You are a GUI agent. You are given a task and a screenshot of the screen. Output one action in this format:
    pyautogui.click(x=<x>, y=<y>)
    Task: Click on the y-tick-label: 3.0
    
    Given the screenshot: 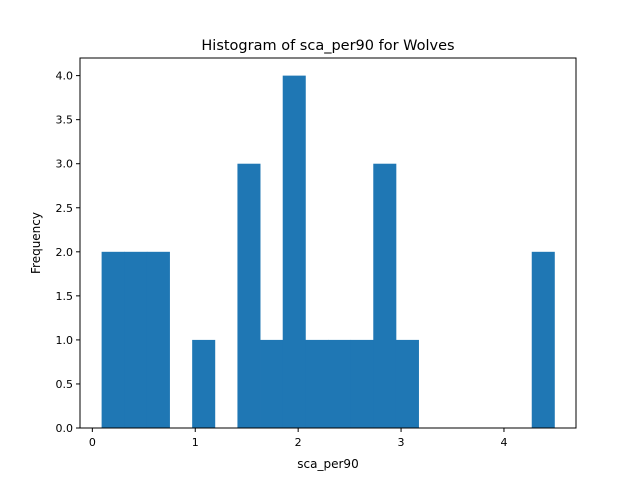 What is the action you would take?
    pyautogui.click(x=65, y=164)
    